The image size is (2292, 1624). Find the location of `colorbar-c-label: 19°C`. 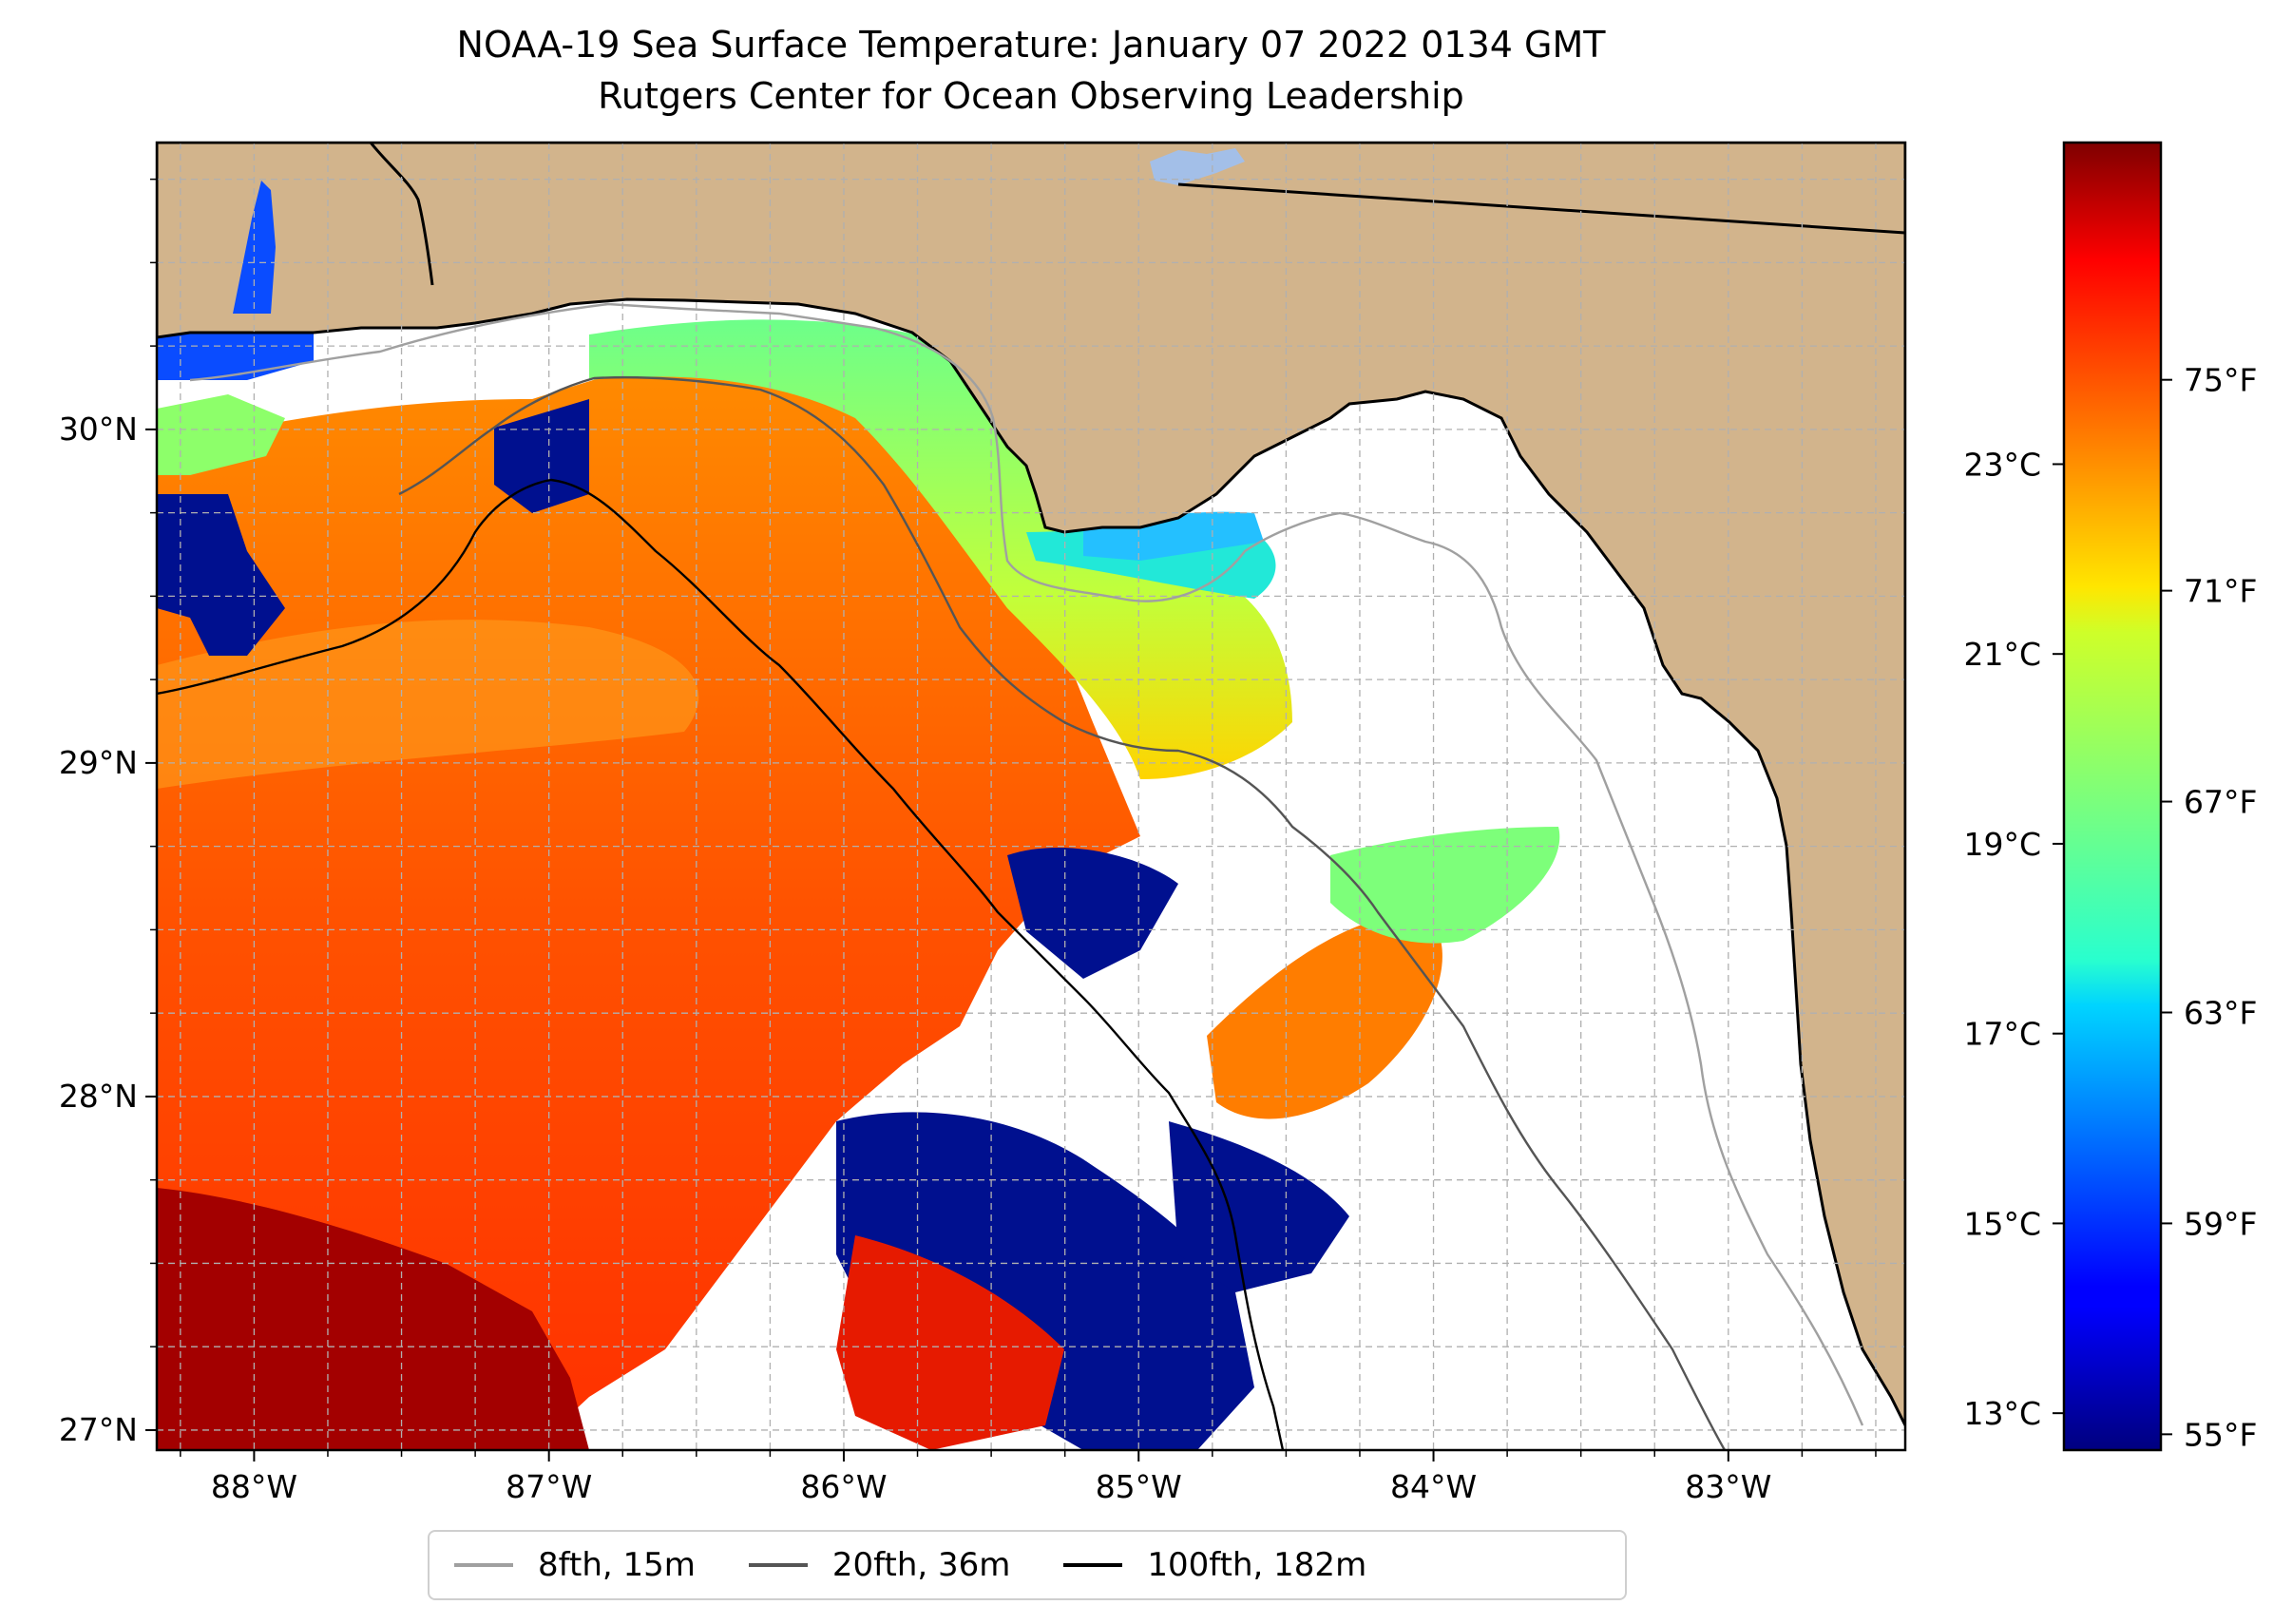

colorbar-c-label: 19°C is located at coordinates (2002, 844).